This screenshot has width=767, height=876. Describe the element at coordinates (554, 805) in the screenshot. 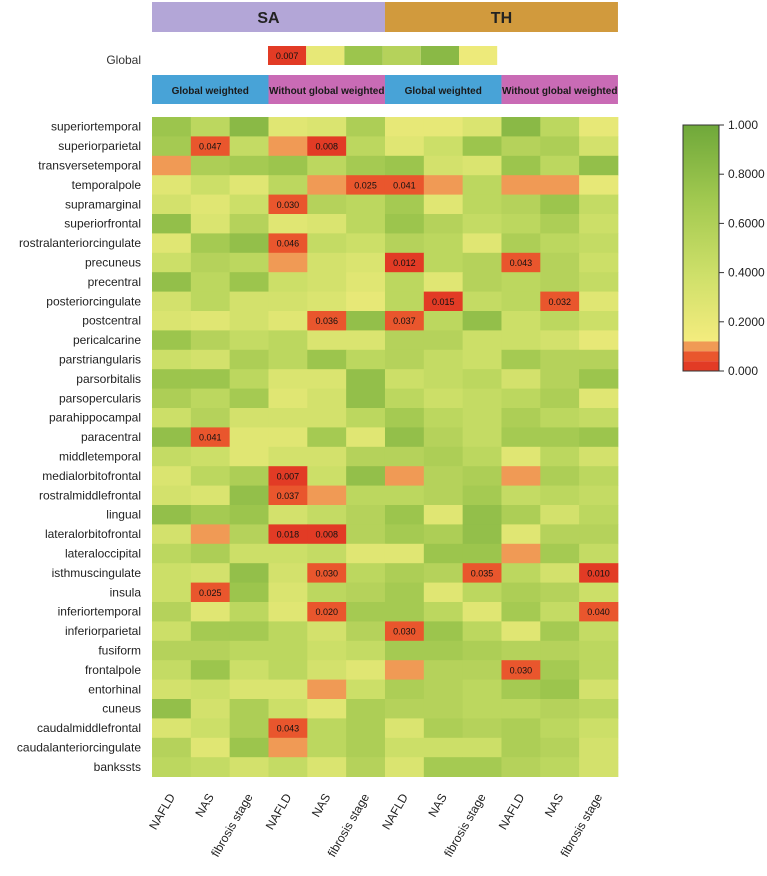

I see `column-label: NAS` at that location.